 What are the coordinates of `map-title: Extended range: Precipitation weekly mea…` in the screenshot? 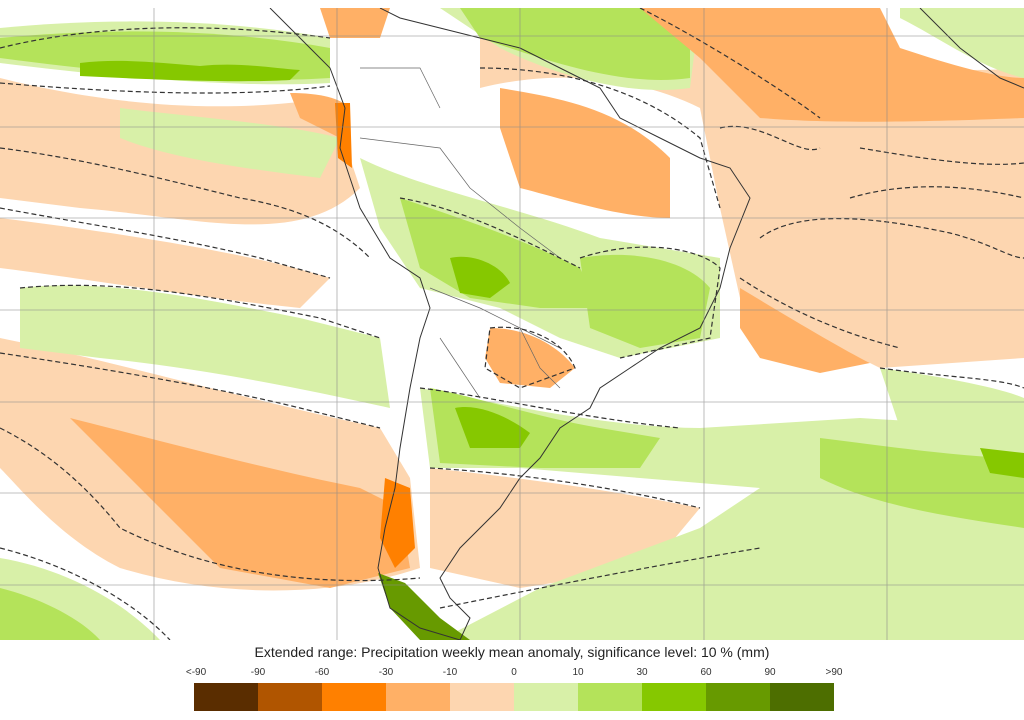 It's located at (512, 652).